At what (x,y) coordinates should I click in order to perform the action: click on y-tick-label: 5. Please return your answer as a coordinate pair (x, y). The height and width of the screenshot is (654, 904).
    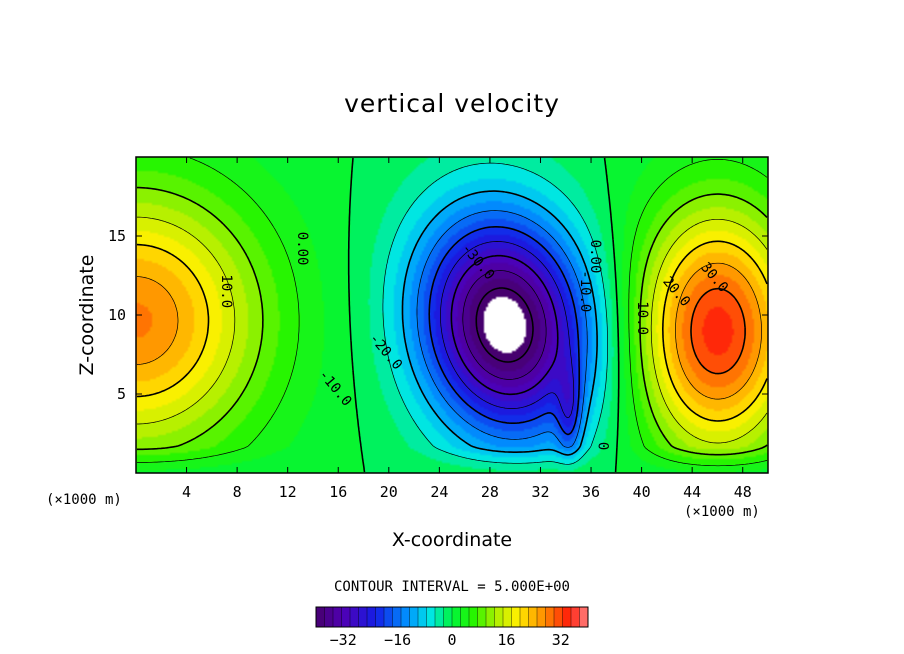
    Looking at the image, I should click on (121, 394).